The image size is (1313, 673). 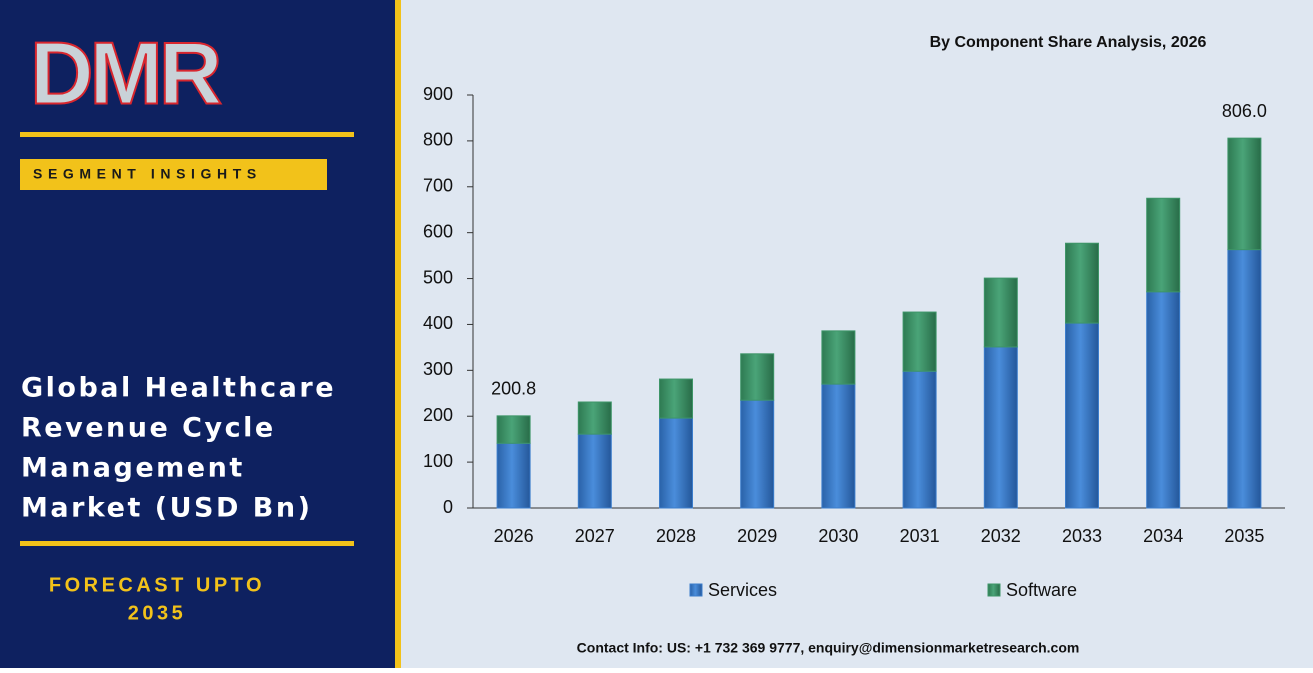 What do you see at coordinates (148, 428) in the screenshot?
I see `headline-line: Revenue Cycle` at bounding box center [148, 428].